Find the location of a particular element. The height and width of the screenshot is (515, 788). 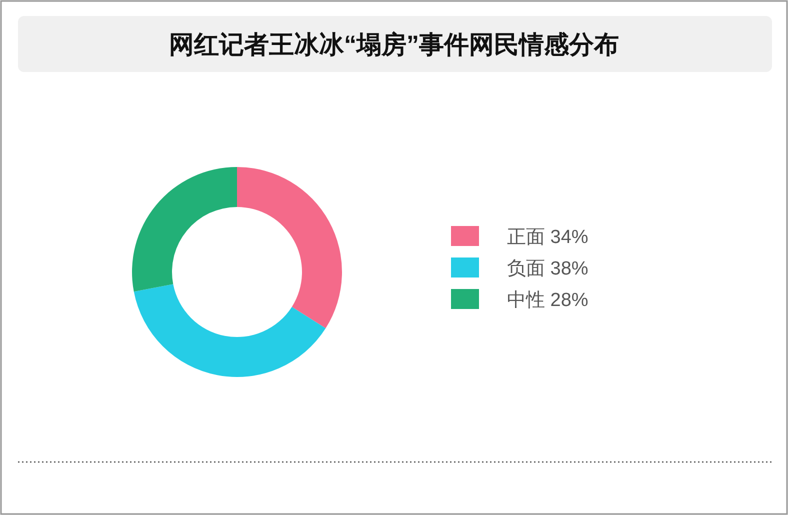

legend-label: 正面 34% is located at coordinates (547, 237).